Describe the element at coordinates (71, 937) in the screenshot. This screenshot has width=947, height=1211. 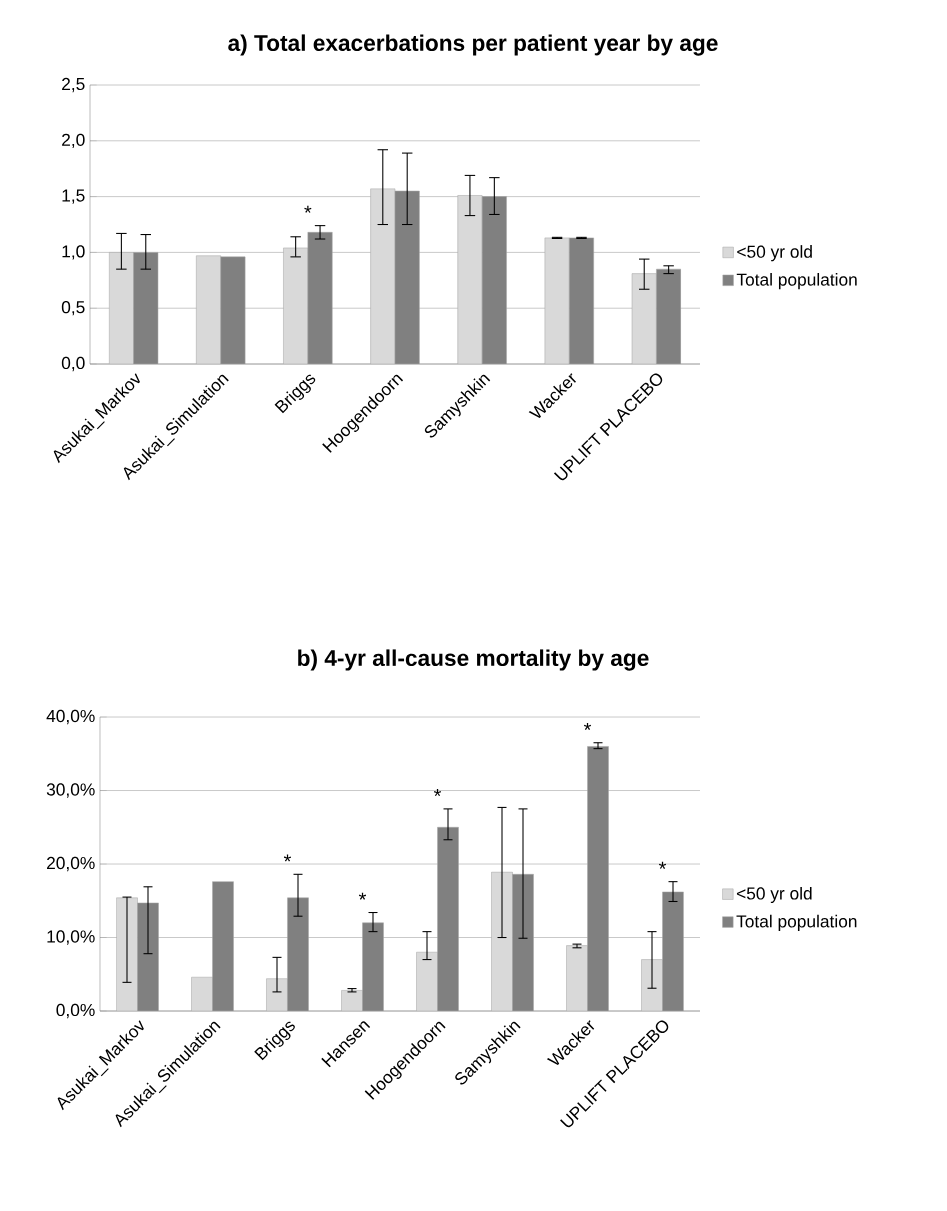
I see `y-tick-label: 10,0%` at that location.